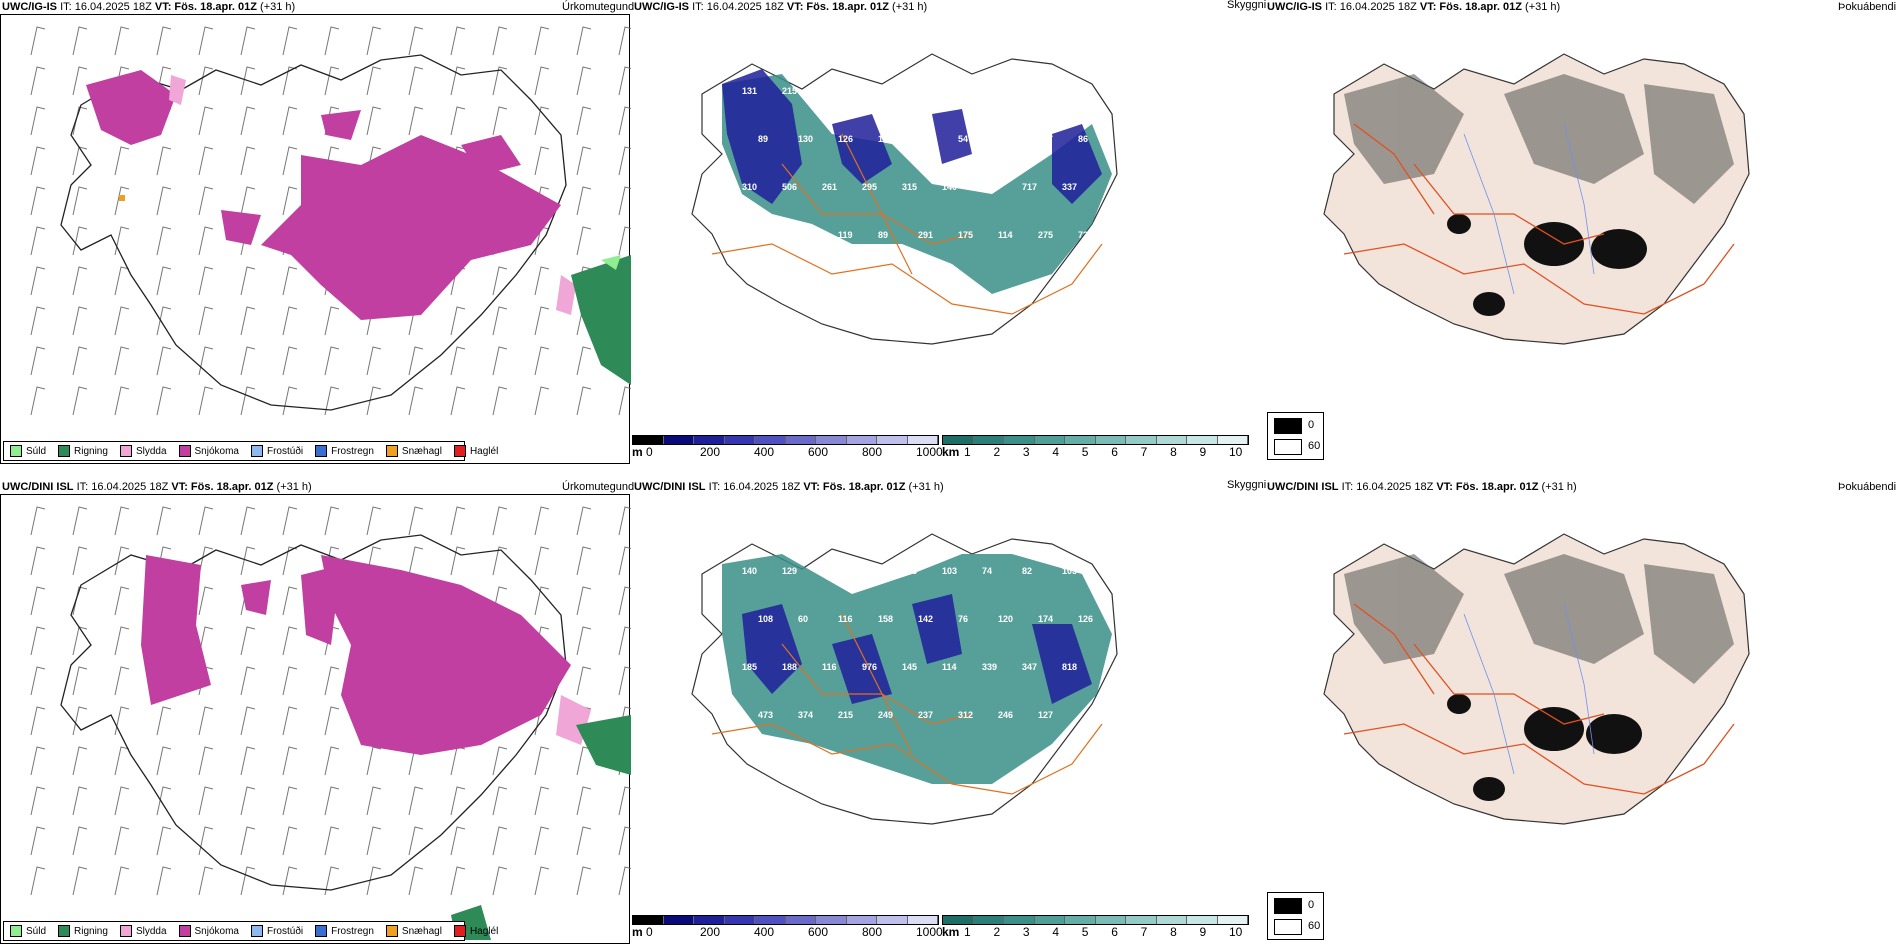 The height and width of the screenshot is (950, 1900). Describe the element at coordinates (909, 571) in the screenshot. I see `ceiling-label: 678` at that location.